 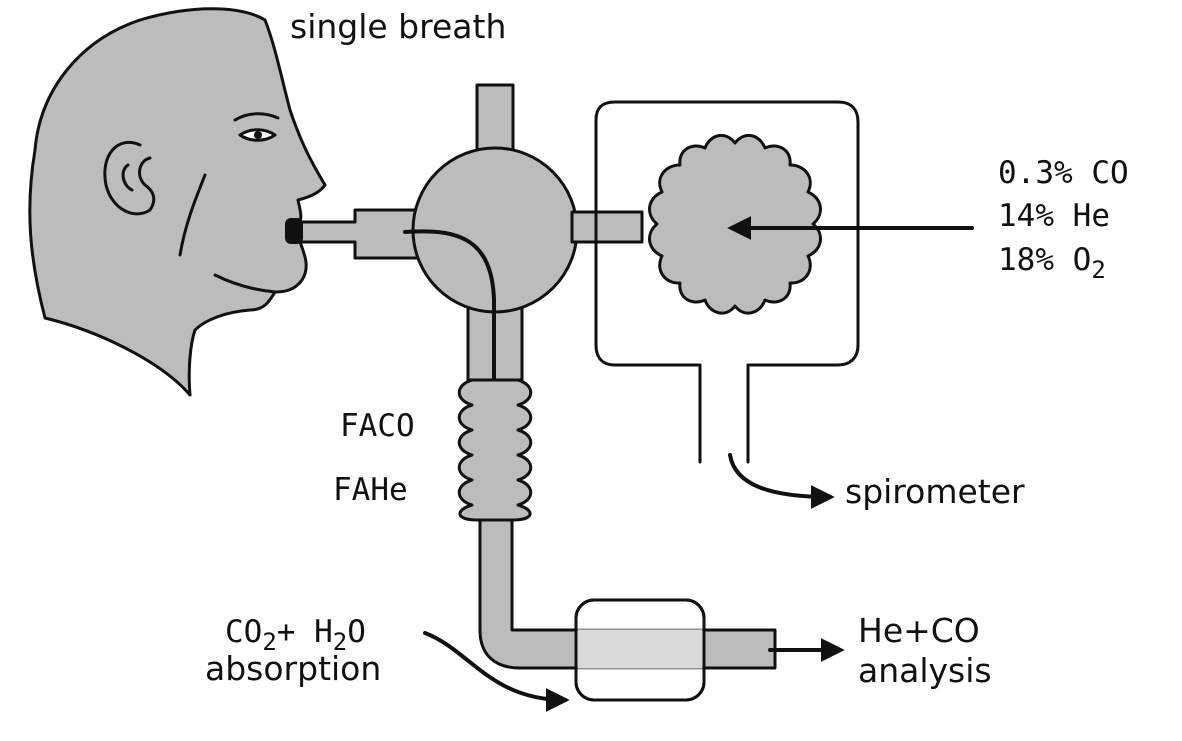 What do you see at coordinates (370, 490) in the screenshot?
I see `fahe-label: FAHe` at bounding box center [370, 490].